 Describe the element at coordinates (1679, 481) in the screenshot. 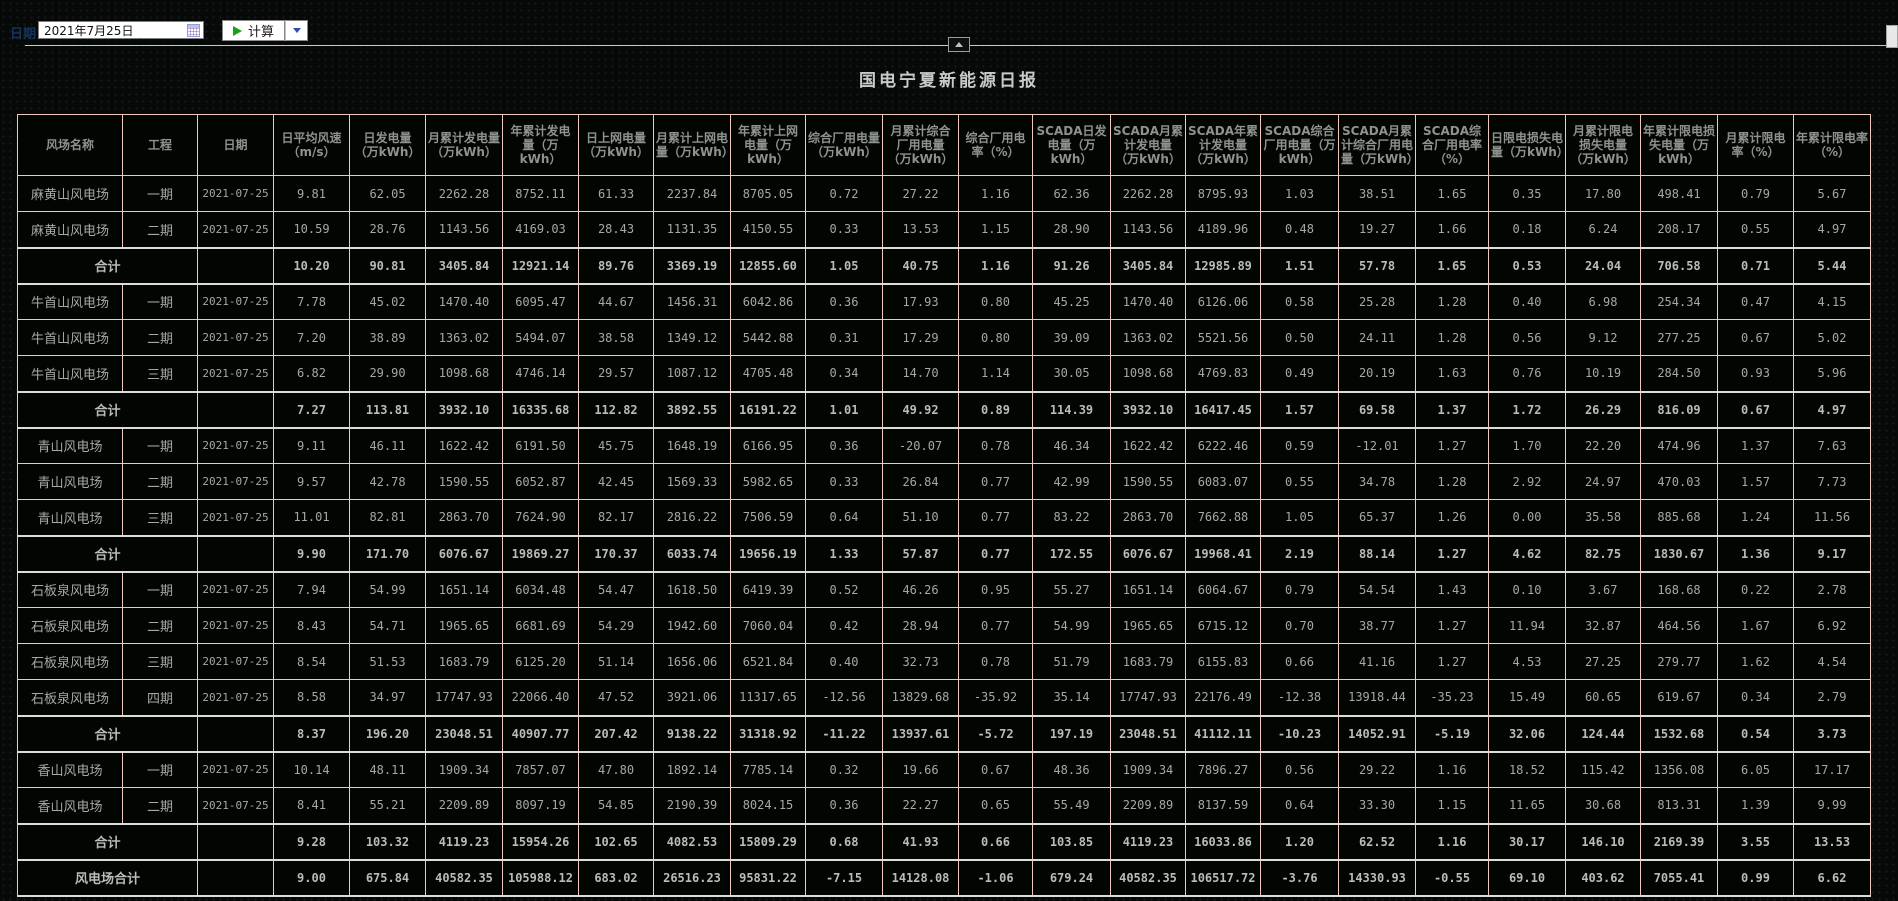

I see `table-cell: 470.03` at that location.